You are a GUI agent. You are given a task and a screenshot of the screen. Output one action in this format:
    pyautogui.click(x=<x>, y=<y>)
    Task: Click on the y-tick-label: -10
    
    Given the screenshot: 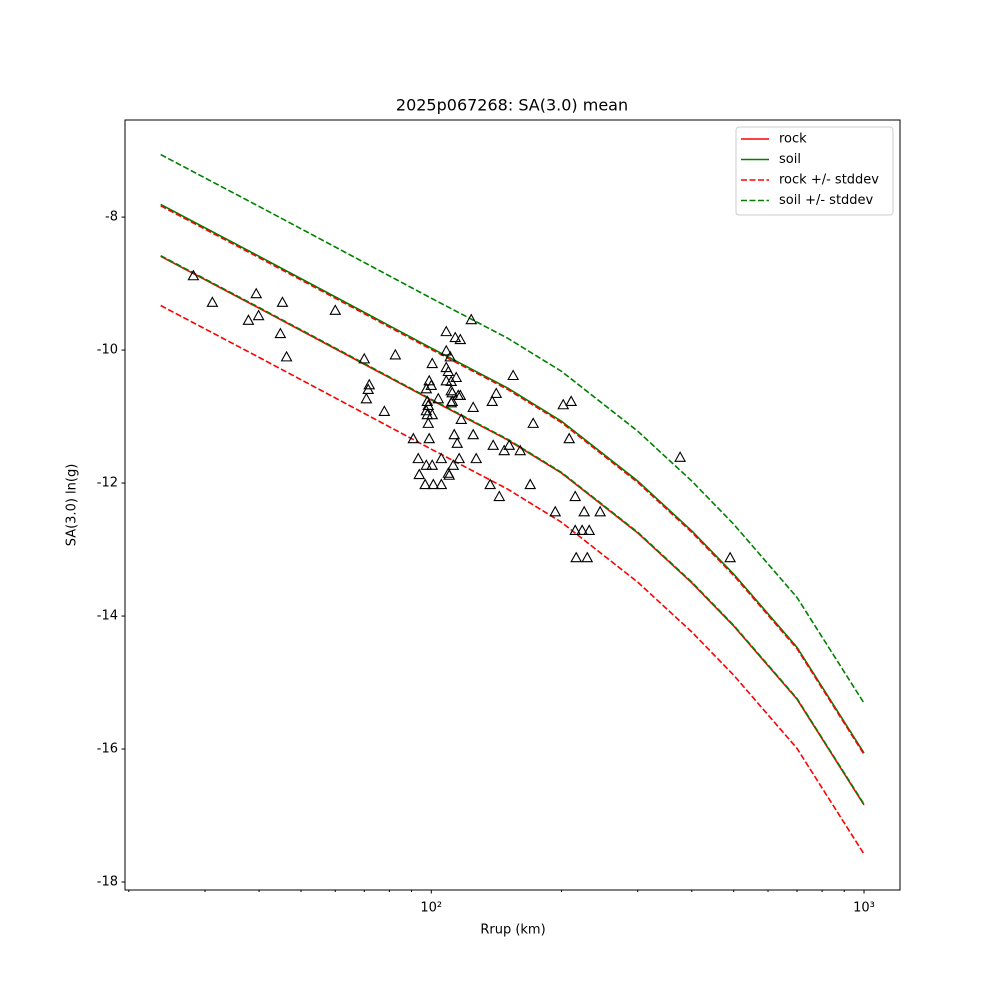 What is the action you would take?
    pyautogui.click(x=107, y=350)
    